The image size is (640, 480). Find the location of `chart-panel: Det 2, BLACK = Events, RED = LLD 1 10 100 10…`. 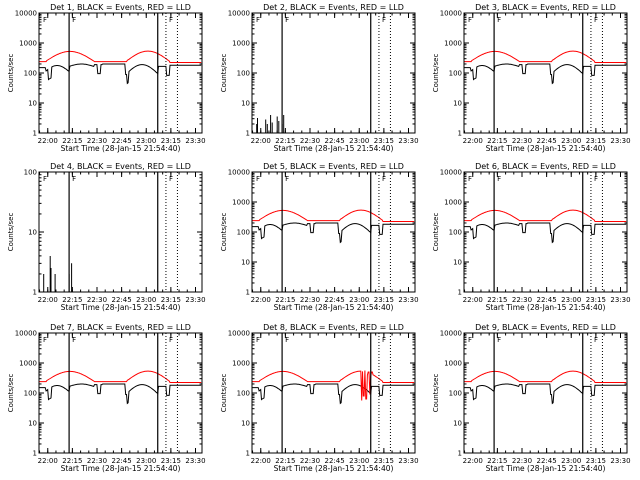

chart-panel: Det 2, BLACK = Events, RED = LLD 1 10 100 10… is located at coordinates (319, 78).